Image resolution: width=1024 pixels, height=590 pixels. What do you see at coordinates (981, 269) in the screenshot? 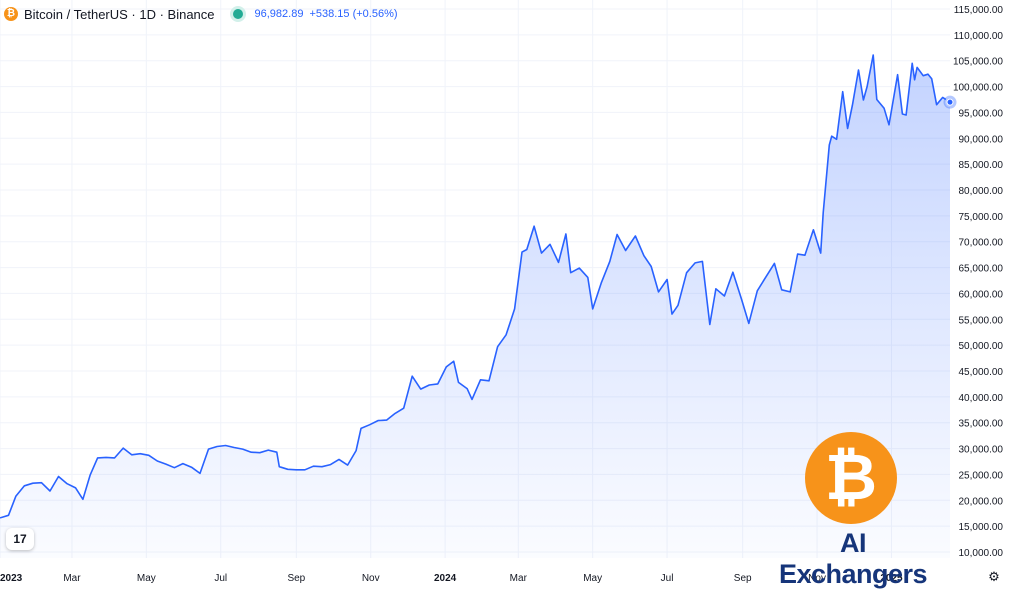
I see `y-tick-label: 65,000.00` at bounding box center [981, 269].